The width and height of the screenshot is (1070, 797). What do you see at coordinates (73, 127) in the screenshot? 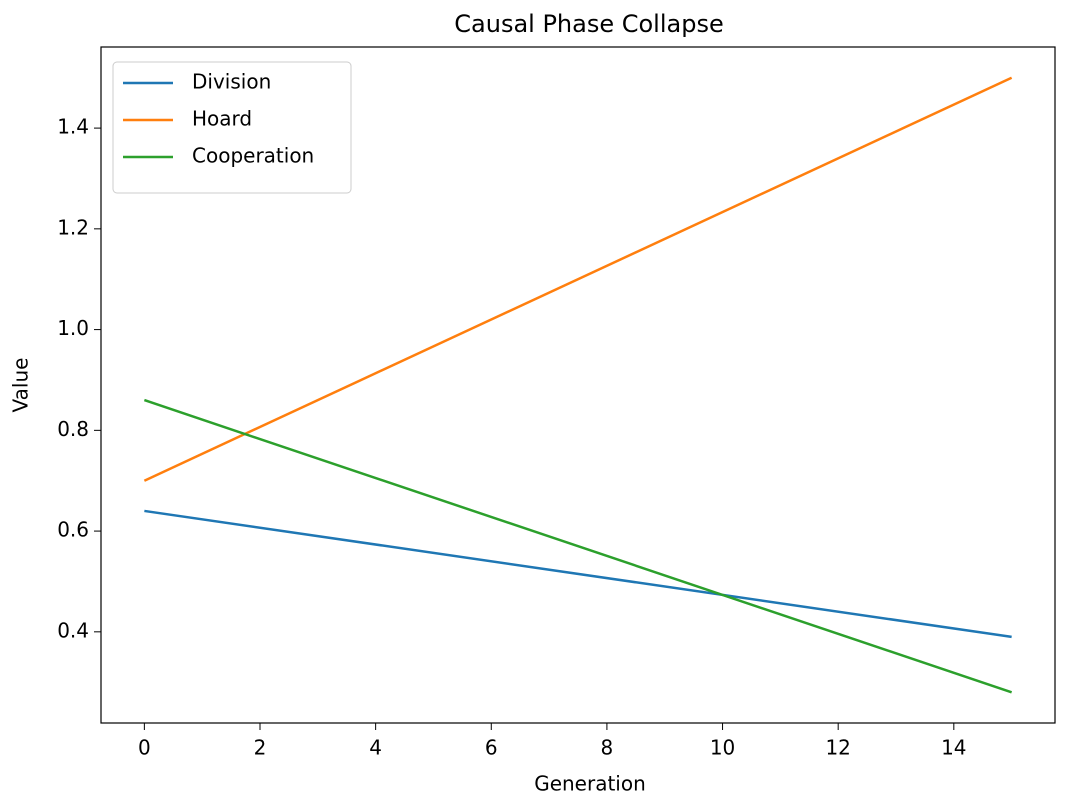
I see `y-tick-label: 1.4` at bounding box center [73, 127].